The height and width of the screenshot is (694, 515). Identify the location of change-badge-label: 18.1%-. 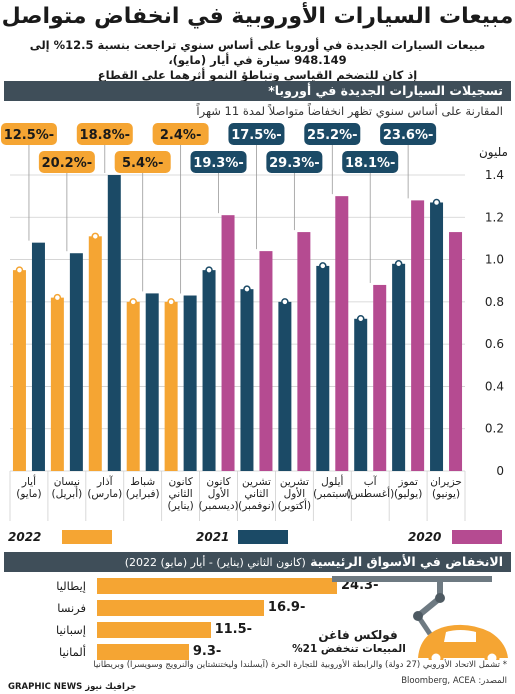
(370, 163).